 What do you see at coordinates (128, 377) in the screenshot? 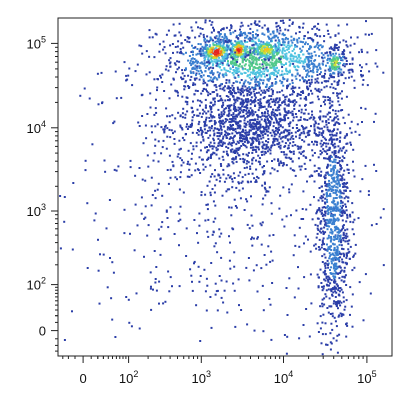
I see `x-tick-label: 102` at bounding box center [128, 377].